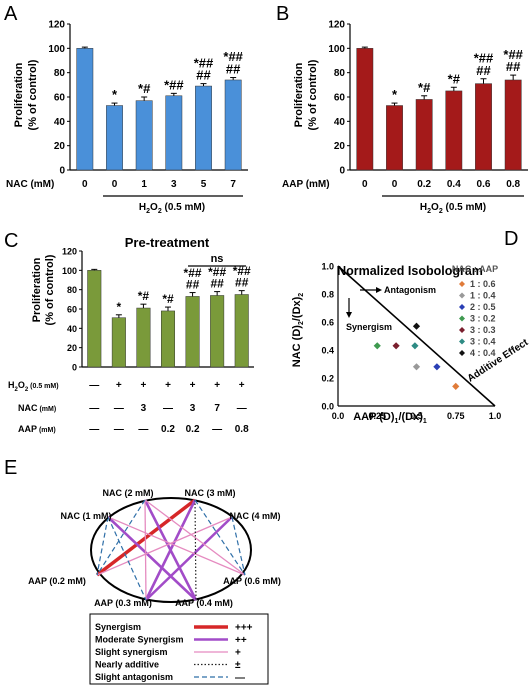  Describe the element at coordinates (453, 208) in the screenshot. I see `bracket-label-b: H2O2 (0.5 mM)` at that location.